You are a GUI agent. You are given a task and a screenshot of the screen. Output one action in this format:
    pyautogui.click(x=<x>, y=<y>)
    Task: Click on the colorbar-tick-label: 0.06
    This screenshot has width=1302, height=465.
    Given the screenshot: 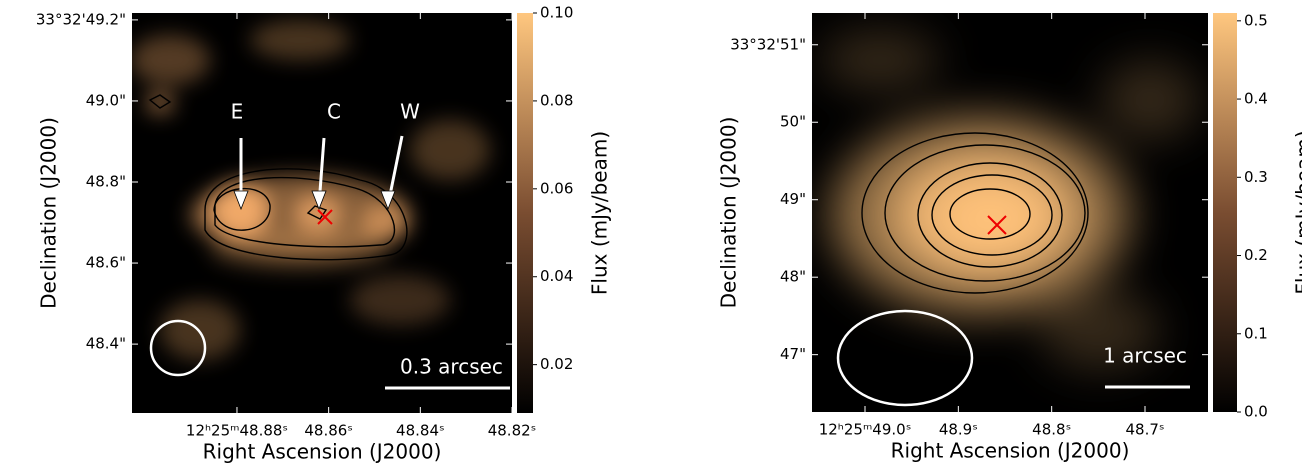 What is the action you would take?
    pyautogui.click(x=556, y=188)
    